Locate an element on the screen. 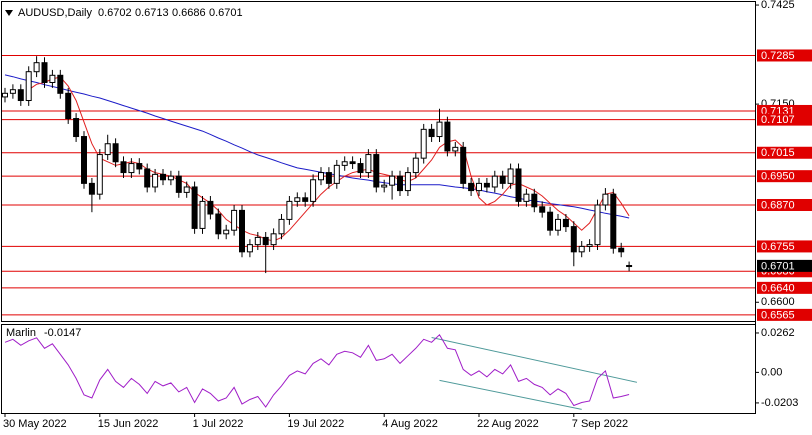 This screenshot has width=812, height=435. y-tick-label: 0.0262 is located at coordinates (778, 333).